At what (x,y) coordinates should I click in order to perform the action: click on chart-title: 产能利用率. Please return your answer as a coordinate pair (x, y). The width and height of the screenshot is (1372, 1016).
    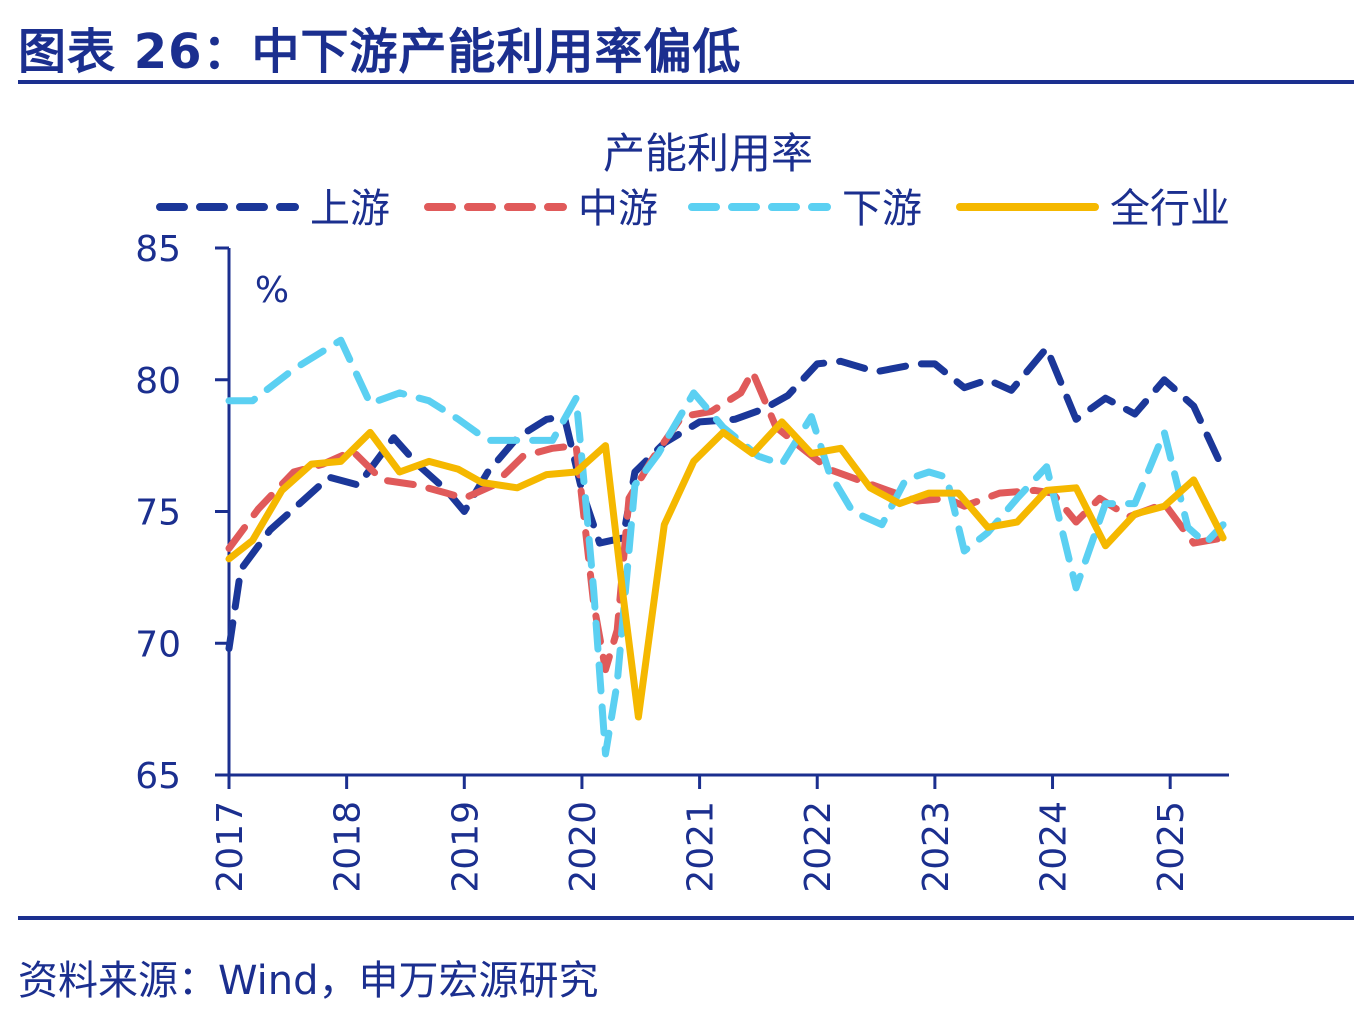
    Looking at the image, I should click on (708, 153).